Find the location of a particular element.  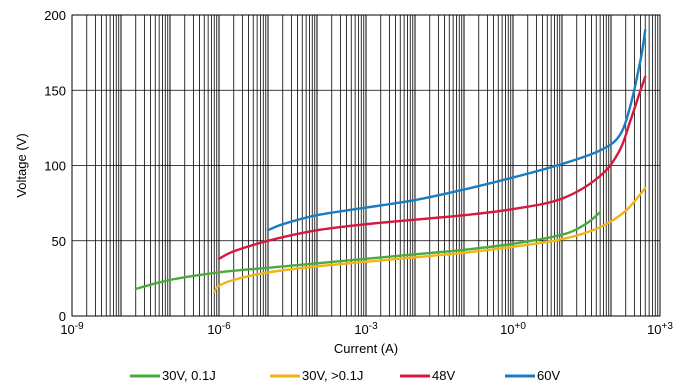

y-tick-label: 0 is located at coordinates (62, 316).